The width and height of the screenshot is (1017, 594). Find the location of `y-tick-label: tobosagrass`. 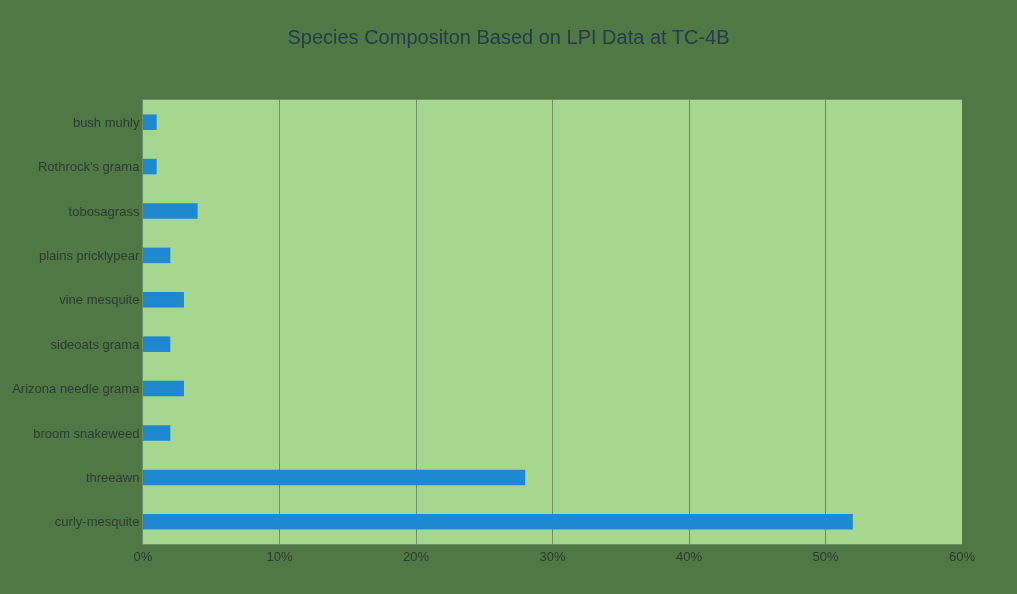

y-tick-label: tobosagrass is located at coordinates (104, 211).